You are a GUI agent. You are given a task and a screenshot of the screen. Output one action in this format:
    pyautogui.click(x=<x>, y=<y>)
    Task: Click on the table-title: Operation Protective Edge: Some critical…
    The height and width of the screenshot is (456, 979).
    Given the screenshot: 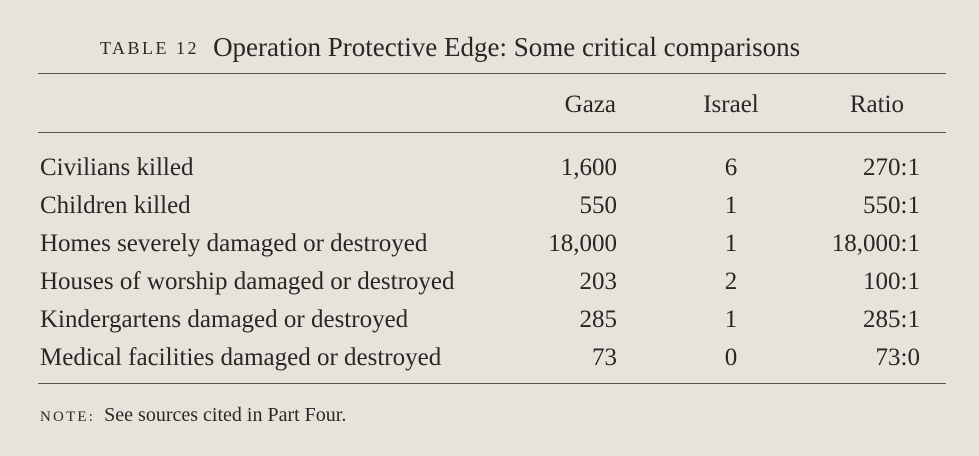 What is the action you would take?
    pyautogui.click(x=507, y=47)
    